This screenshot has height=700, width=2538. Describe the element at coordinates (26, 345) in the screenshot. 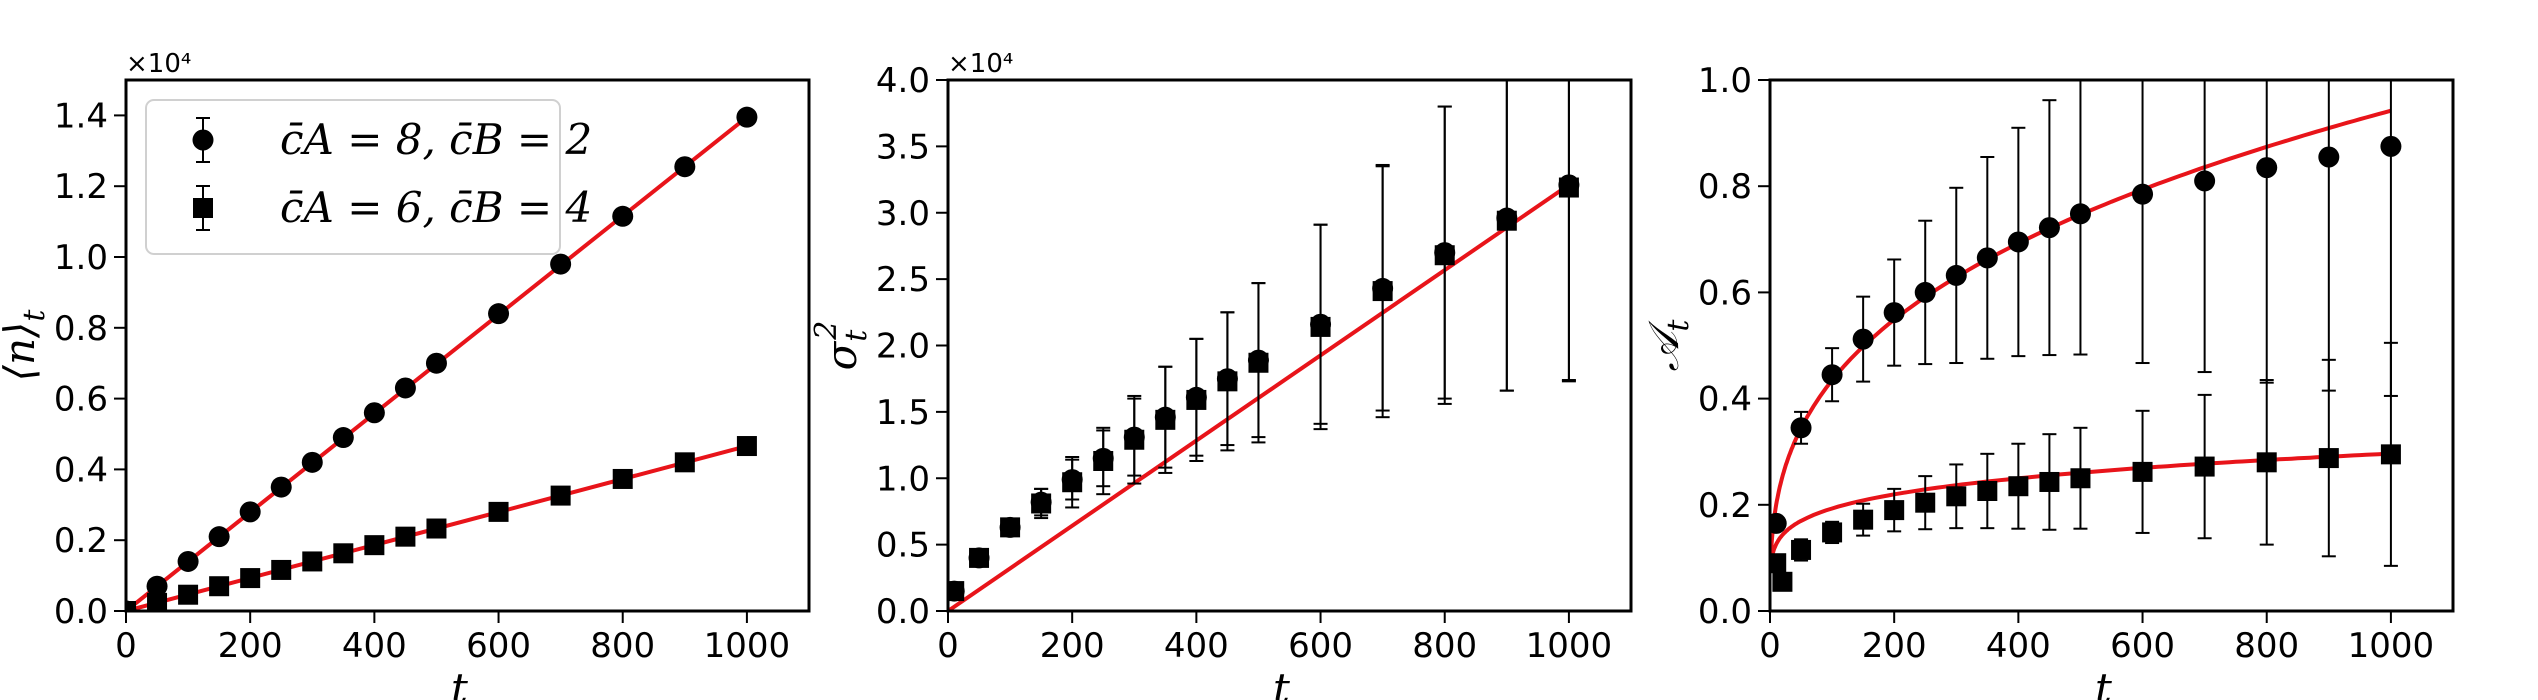

I see `y-axis-label: ⟨n⟩t` at that location.